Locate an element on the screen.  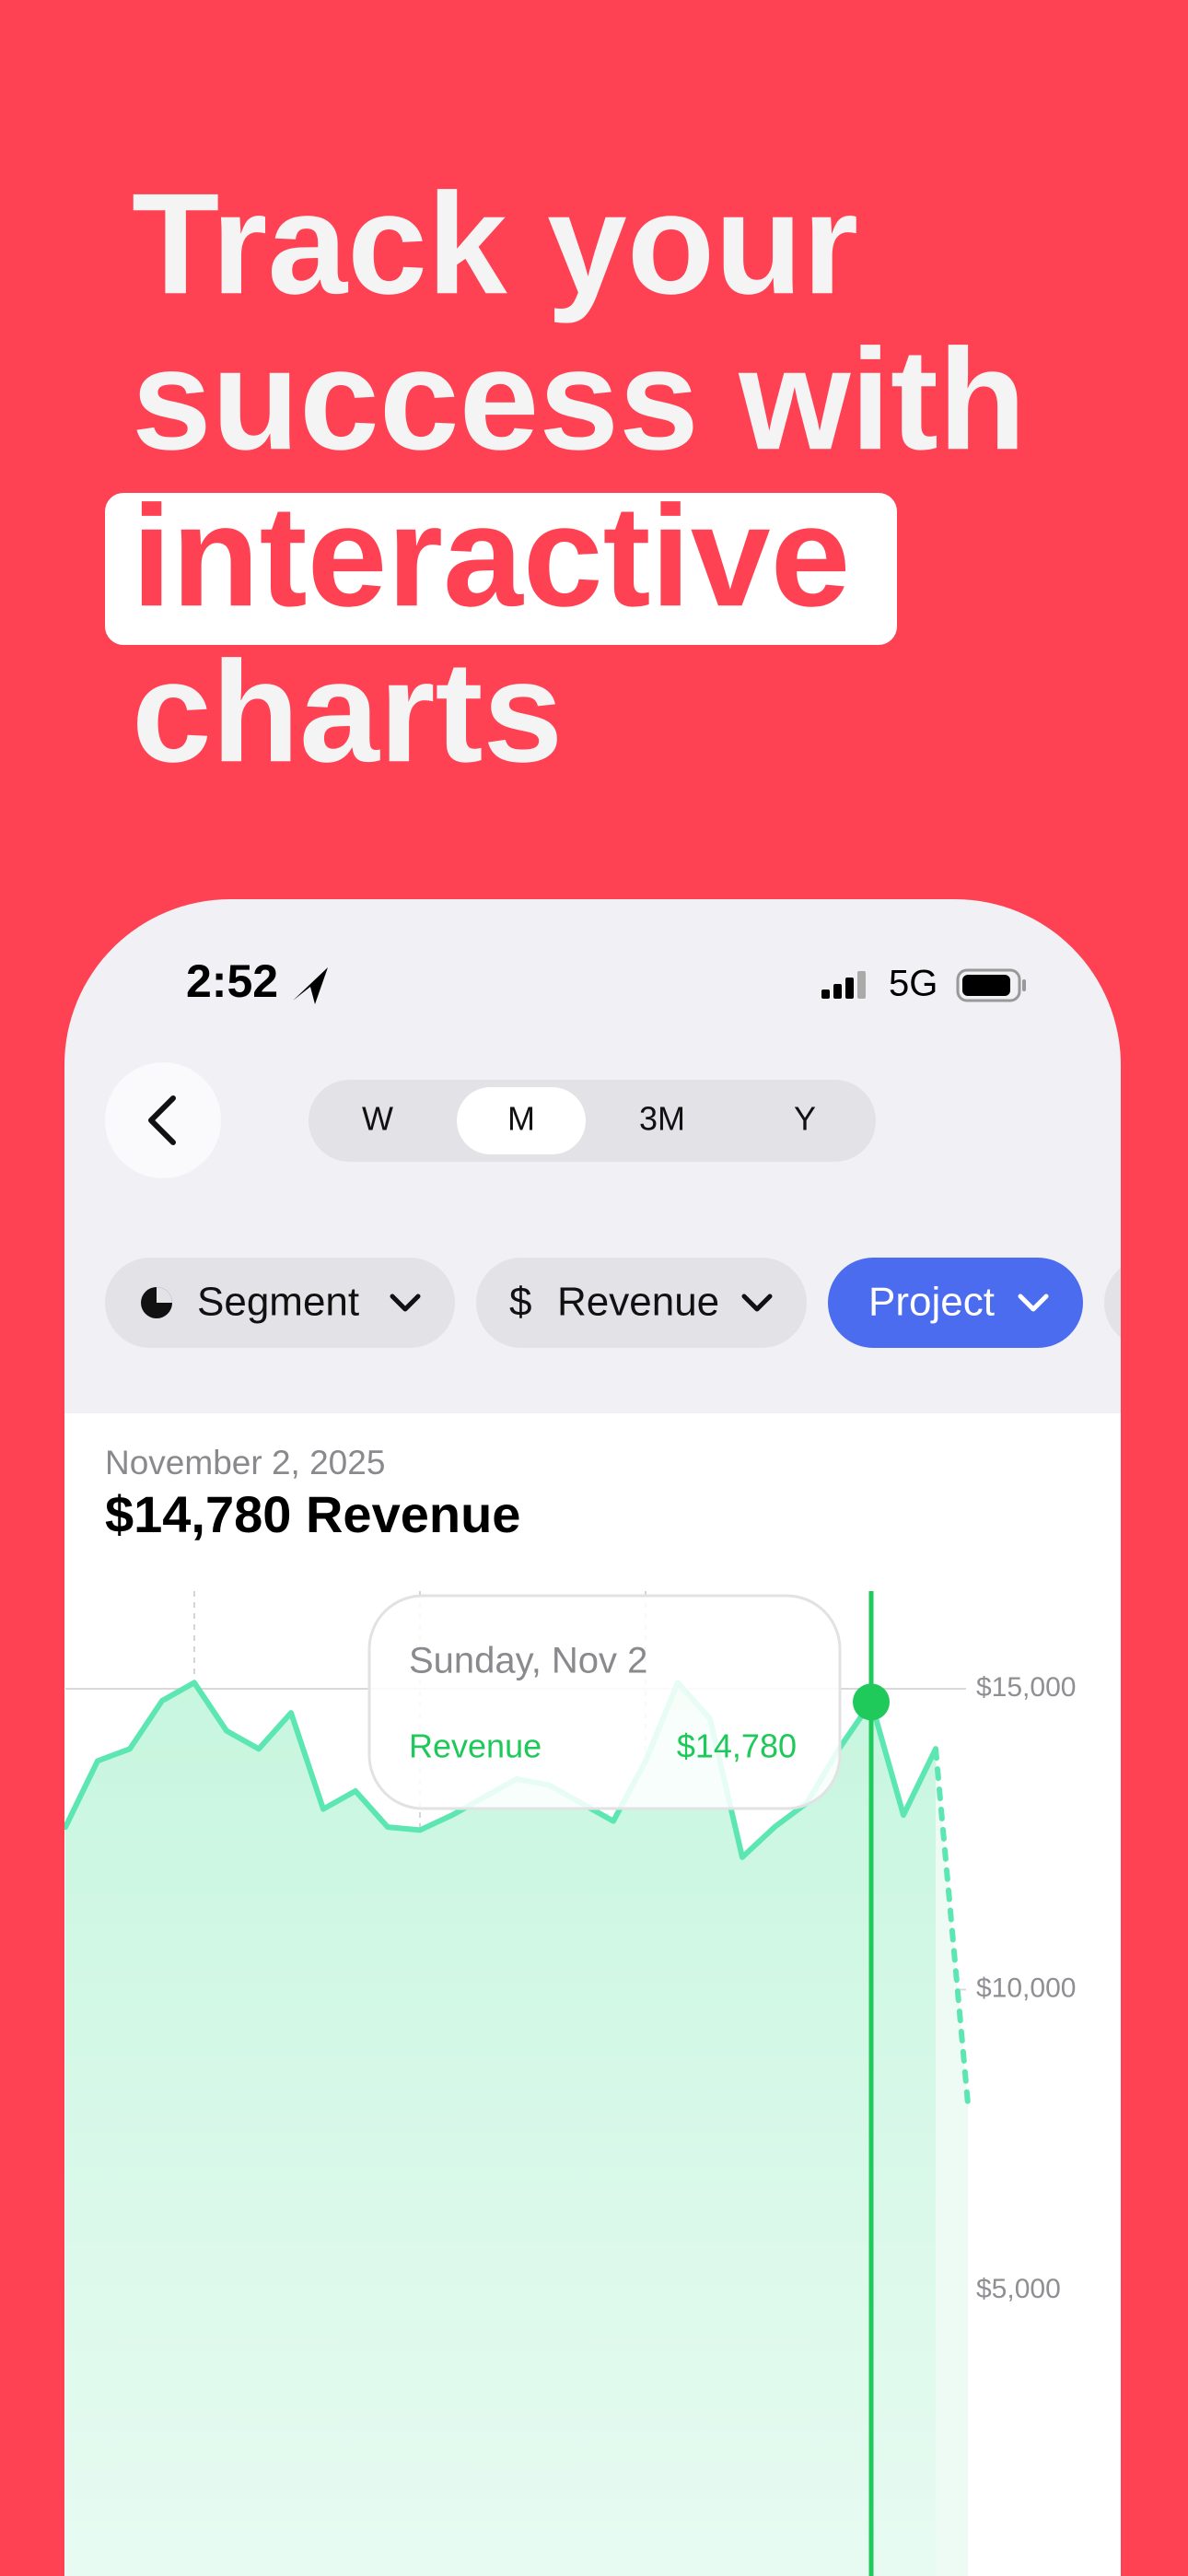
filter-label: Segment is located at coordinates (278, 1302).